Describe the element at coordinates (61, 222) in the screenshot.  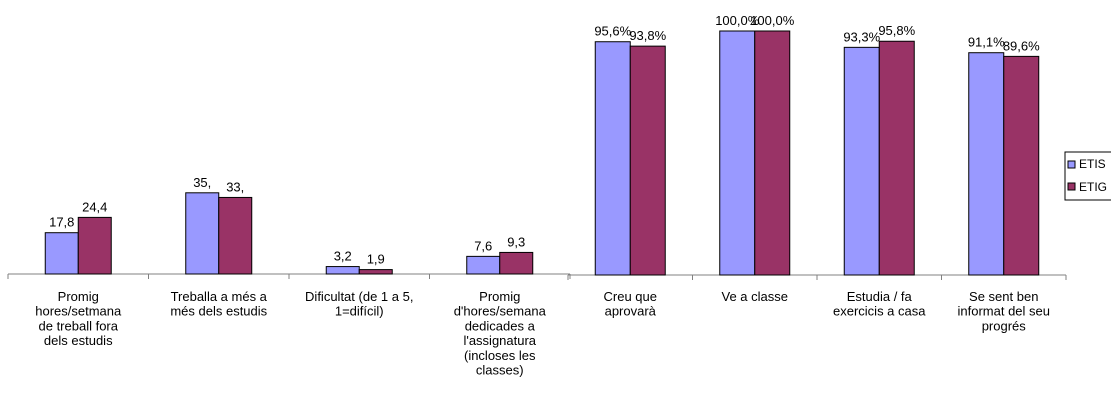
I see `data-label: 17,8` at that location.